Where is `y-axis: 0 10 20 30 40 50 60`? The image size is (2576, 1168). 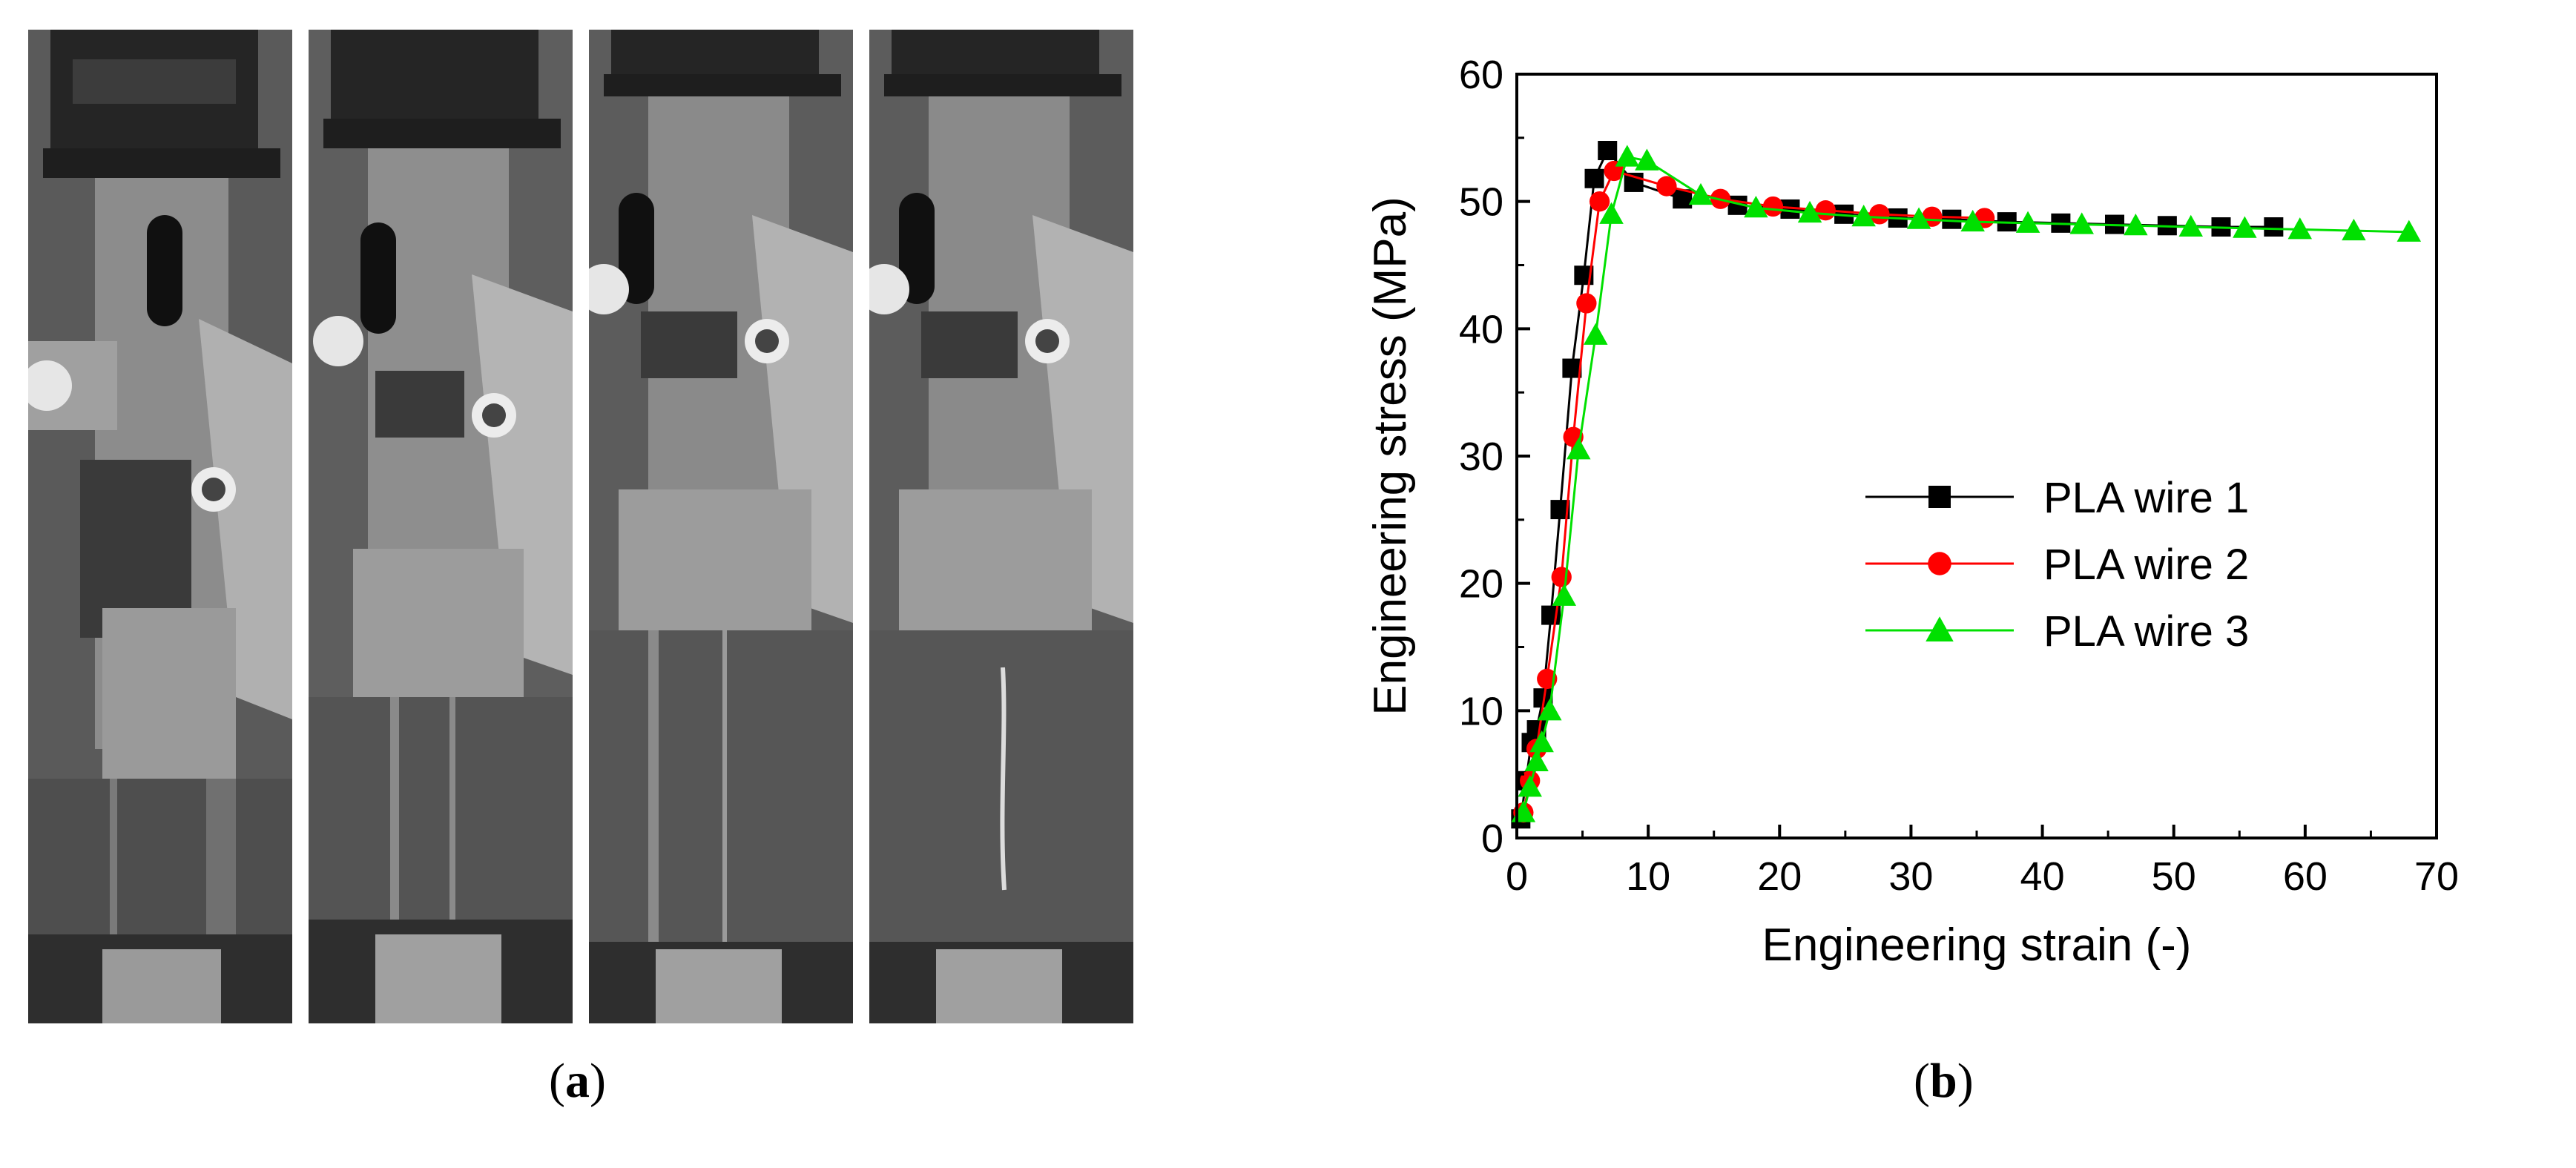
y-axis: 0 10 20 30 40 50 60 is located at coordinates (1495, 457).